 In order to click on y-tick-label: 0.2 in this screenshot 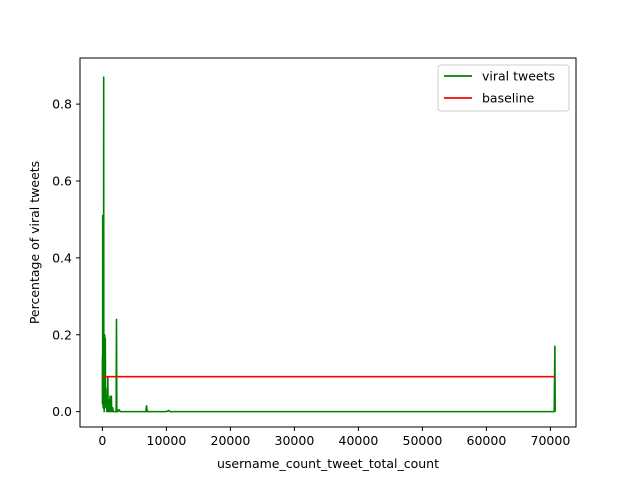, I will do `click(62, 334)`.